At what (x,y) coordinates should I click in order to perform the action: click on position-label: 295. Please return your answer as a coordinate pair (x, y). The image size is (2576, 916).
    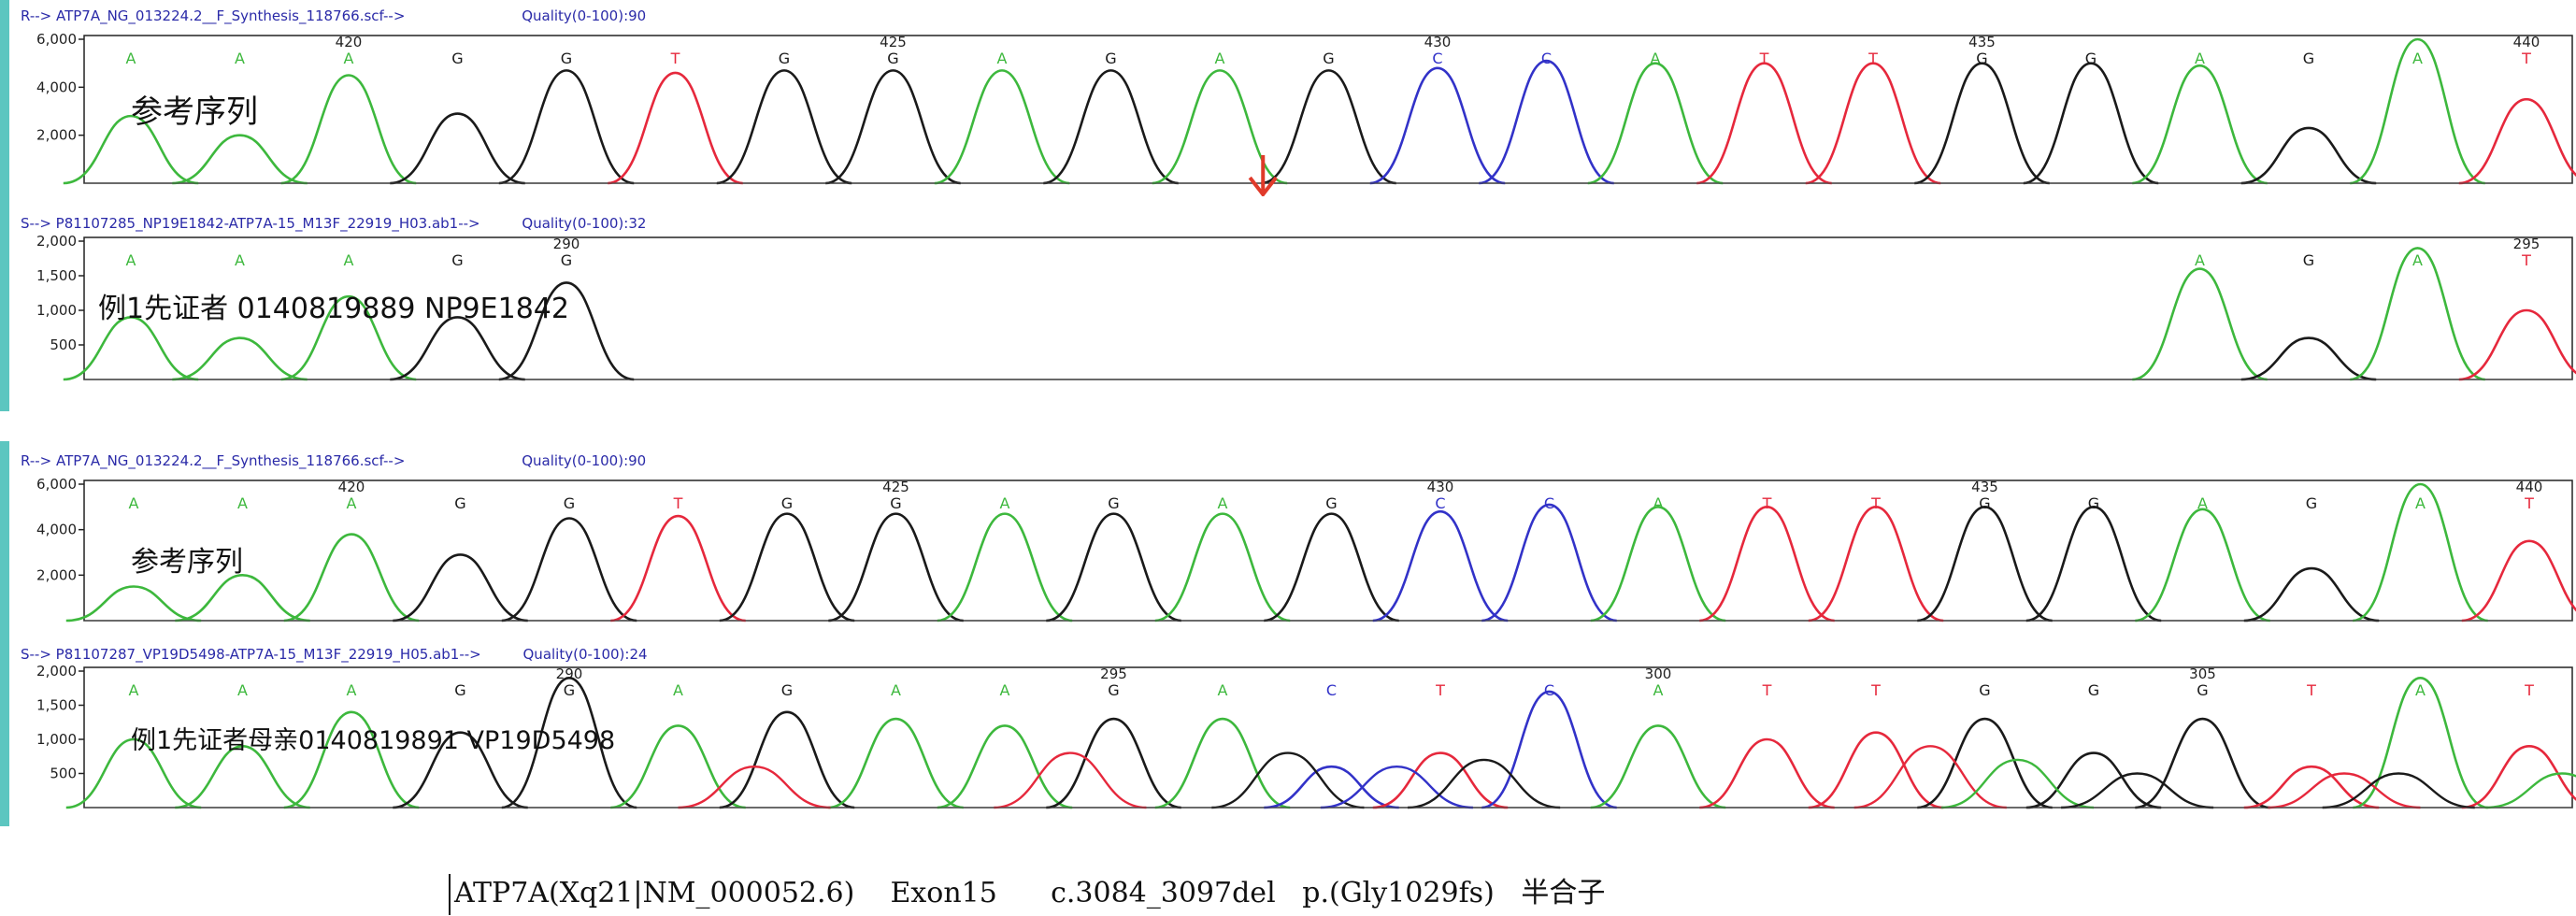
    Looking at the image, I should click on (1113, 674).